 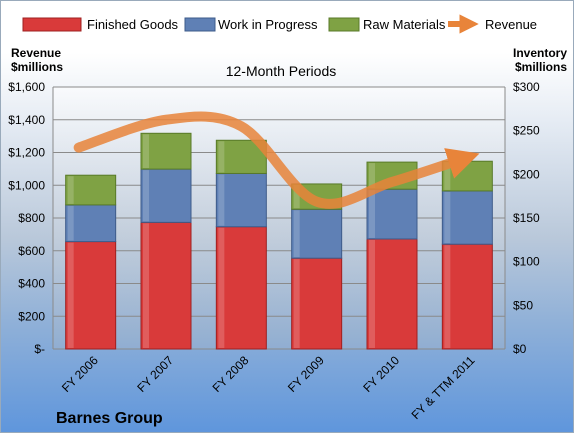 I want to click on legend-label-revenue: Revenue, so click(x=511, y=24).